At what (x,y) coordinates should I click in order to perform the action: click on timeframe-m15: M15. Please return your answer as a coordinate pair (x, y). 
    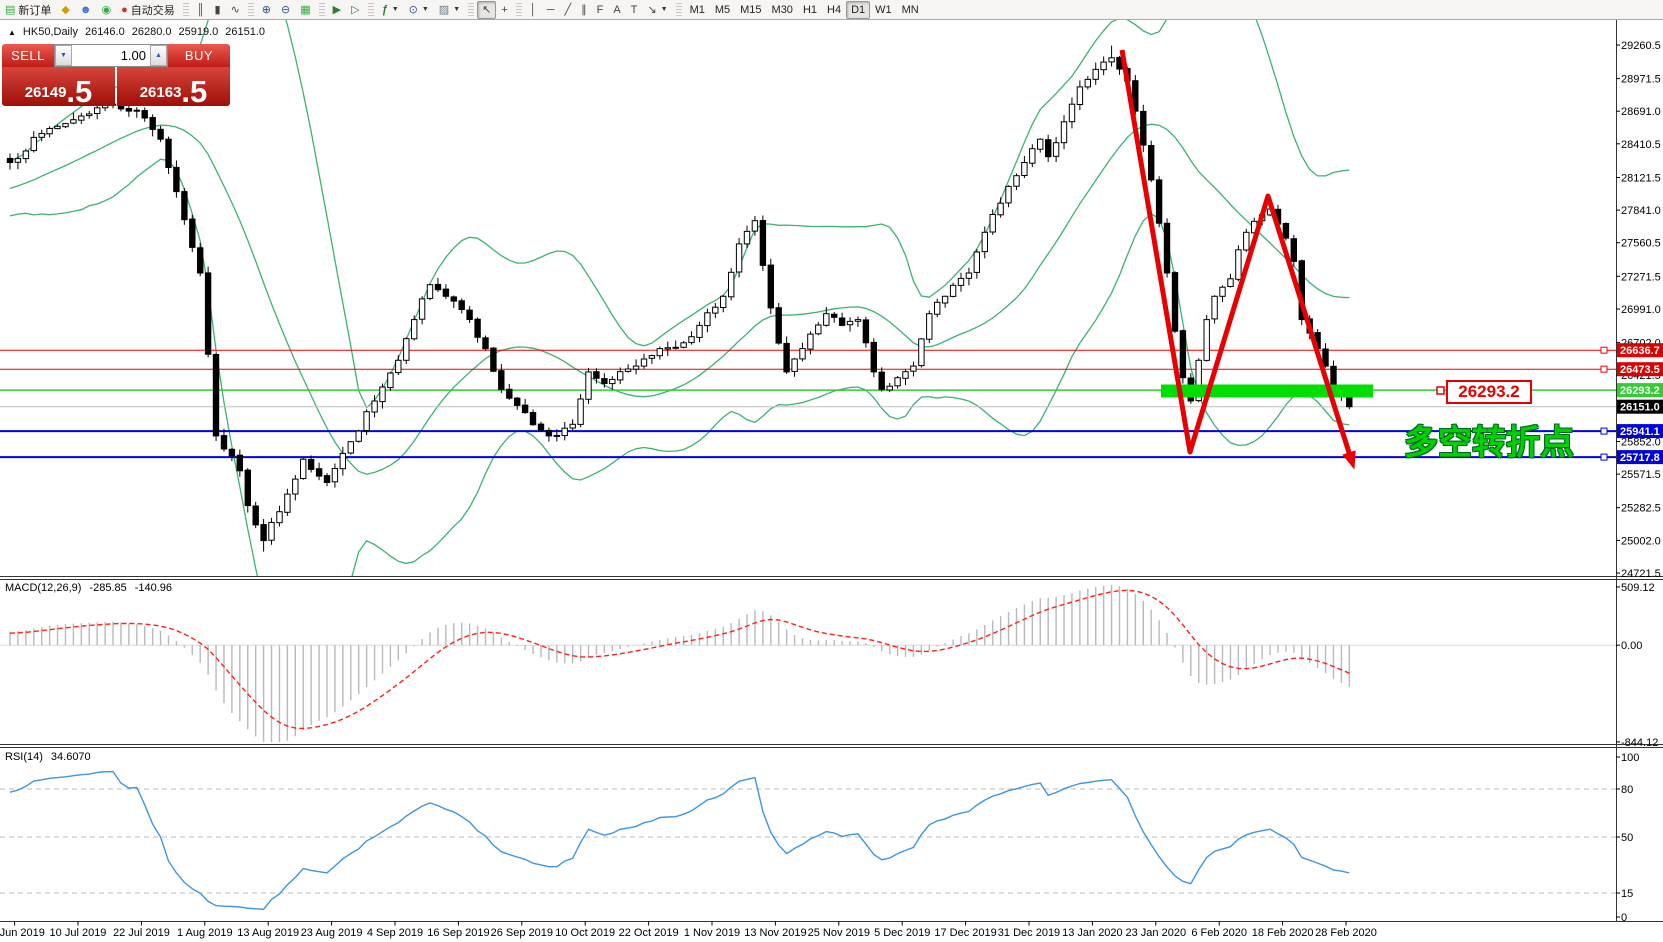
    Looking at the image, I should click on (750, 10).